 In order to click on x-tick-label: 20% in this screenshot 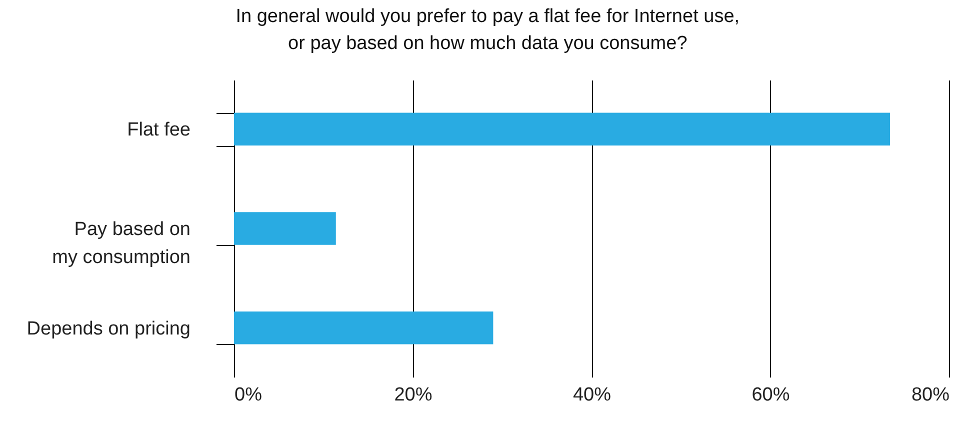, I will do `click(413, 395)`.